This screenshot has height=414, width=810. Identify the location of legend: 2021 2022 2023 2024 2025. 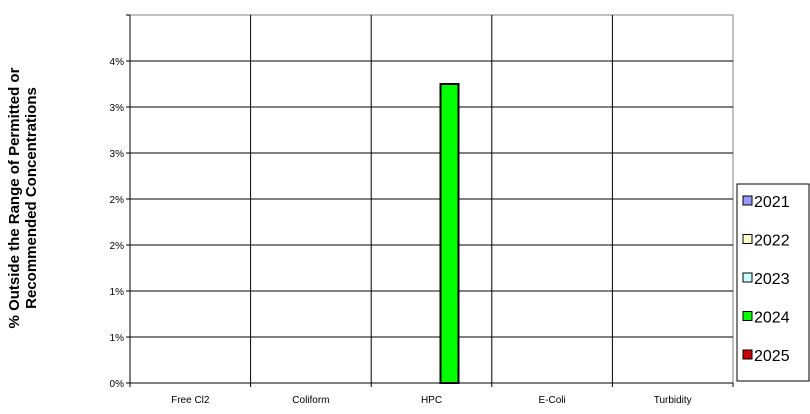
(773, 282).